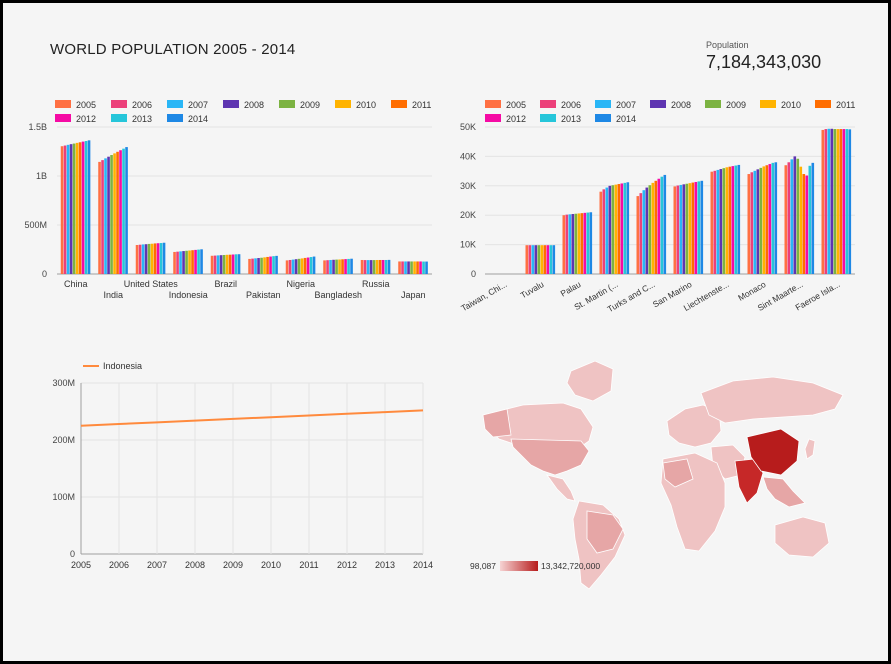 This screenshot has width=891, height=664. What do you see at coordinates (845, 105) in the screenshot?
I see `legend-label: 2011` at bounding box center [845, 105].